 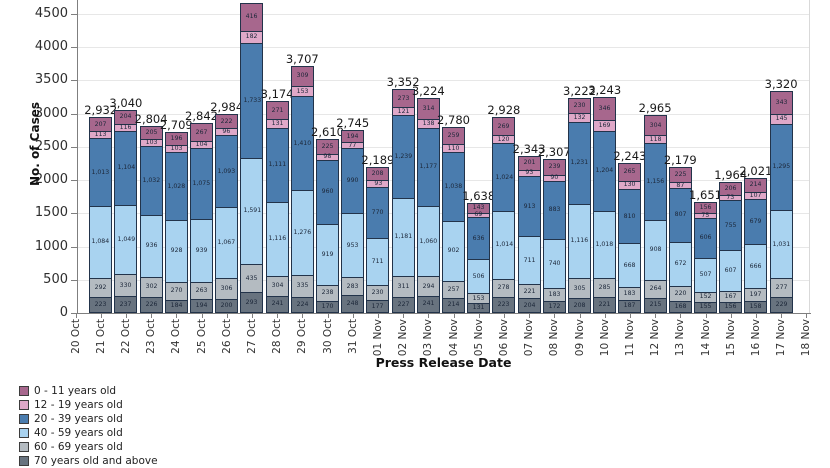 I want to click on bar-segment: 305, so click(x=579, y=288).